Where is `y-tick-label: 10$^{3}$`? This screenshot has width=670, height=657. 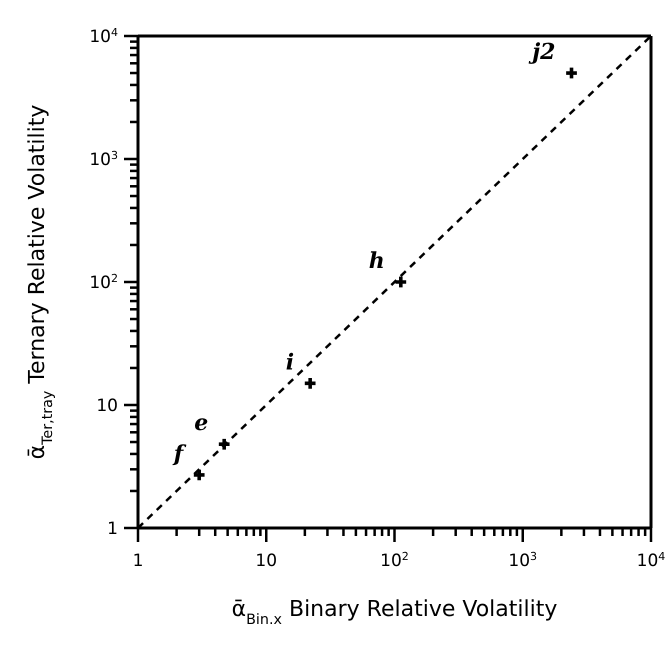 y-tick-label: 10$^{3}$ is located at coordinates (103, 159).